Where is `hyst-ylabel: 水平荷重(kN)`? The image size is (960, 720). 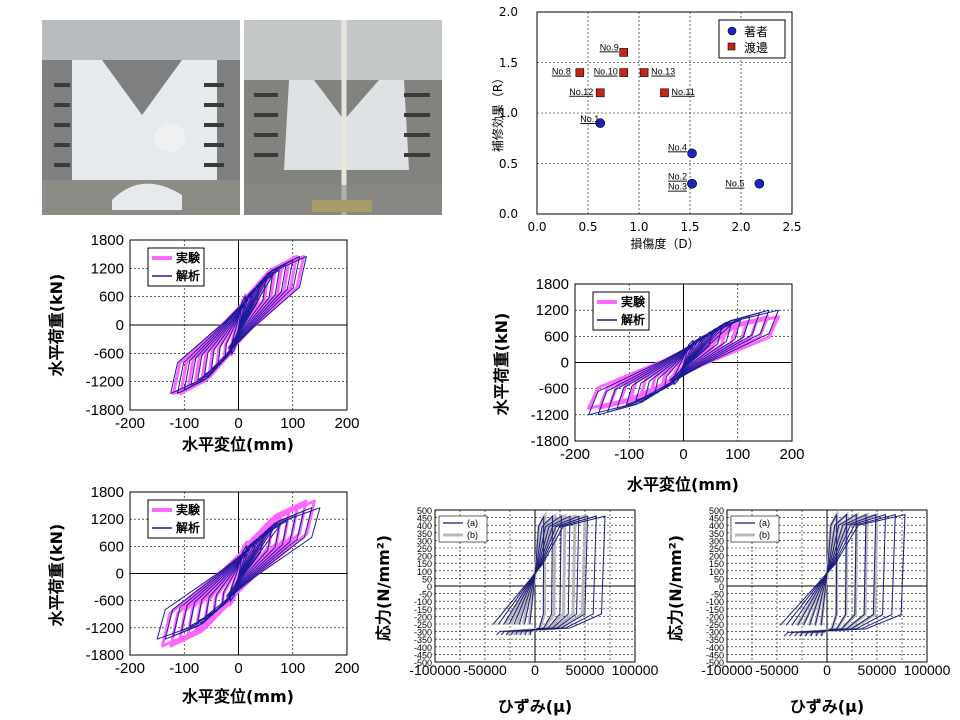 hyst-ylabel: 水平荷重(kN) is located at coordinates (501, 364).